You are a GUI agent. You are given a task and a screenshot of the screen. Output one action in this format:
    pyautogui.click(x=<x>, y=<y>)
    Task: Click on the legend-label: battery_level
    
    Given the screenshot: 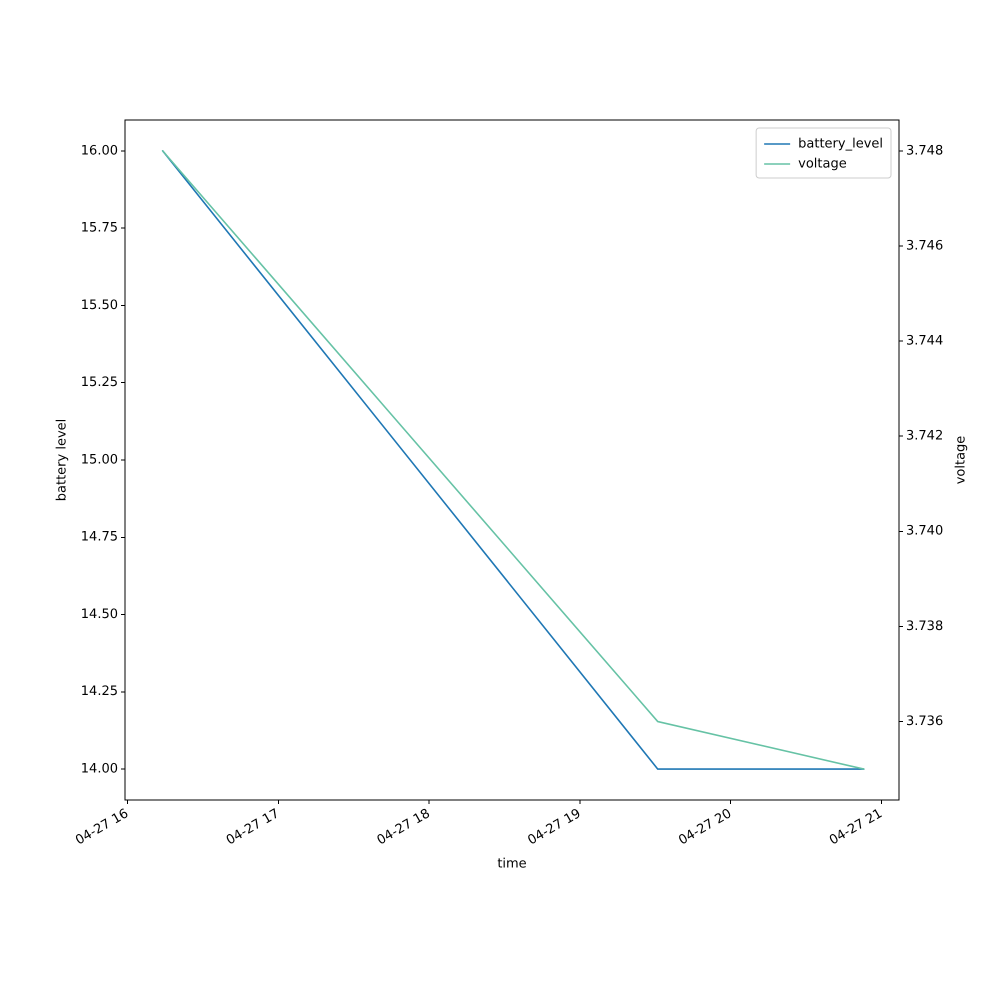 What is the action you would take?
    pyautogui.click(x=841, y=144)
    